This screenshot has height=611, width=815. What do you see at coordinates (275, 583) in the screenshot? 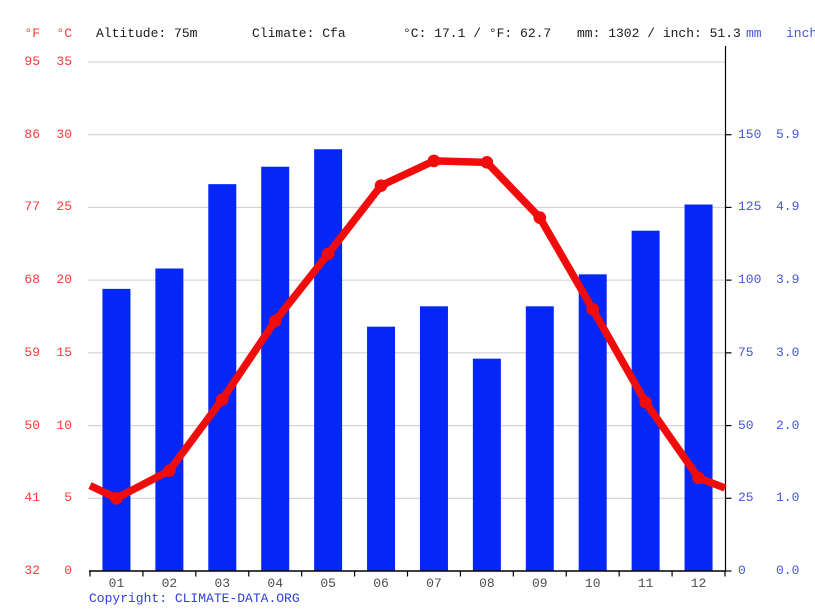
I see `month-label-04: 04` at bounding box center [275, 583].